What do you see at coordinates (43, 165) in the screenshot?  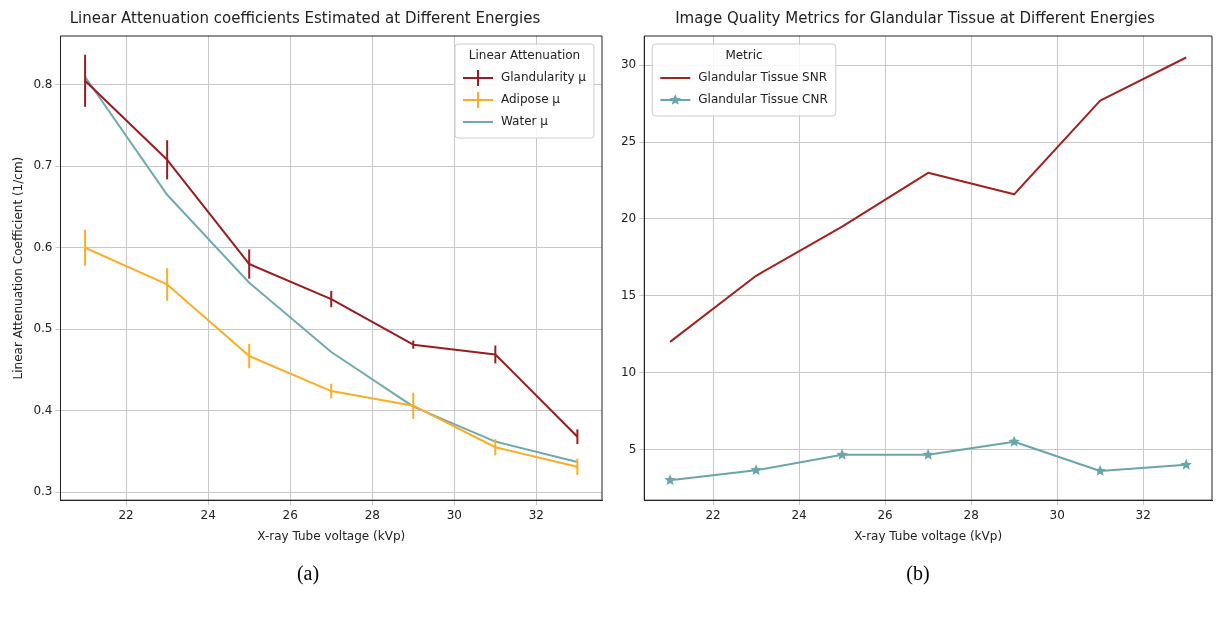 I see `y-tick-label: 0.7` at bounding box center [43, 165].